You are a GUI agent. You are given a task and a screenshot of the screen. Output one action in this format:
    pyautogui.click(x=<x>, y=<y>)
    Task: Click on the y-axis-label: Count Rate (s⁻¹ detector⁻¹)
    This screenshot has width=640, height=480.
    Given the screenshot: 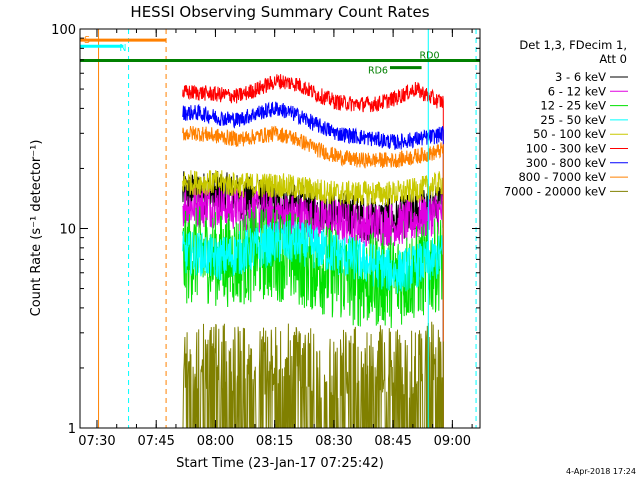 What is the action you would take?
    pyautogui.click(x=36, y=228)
    